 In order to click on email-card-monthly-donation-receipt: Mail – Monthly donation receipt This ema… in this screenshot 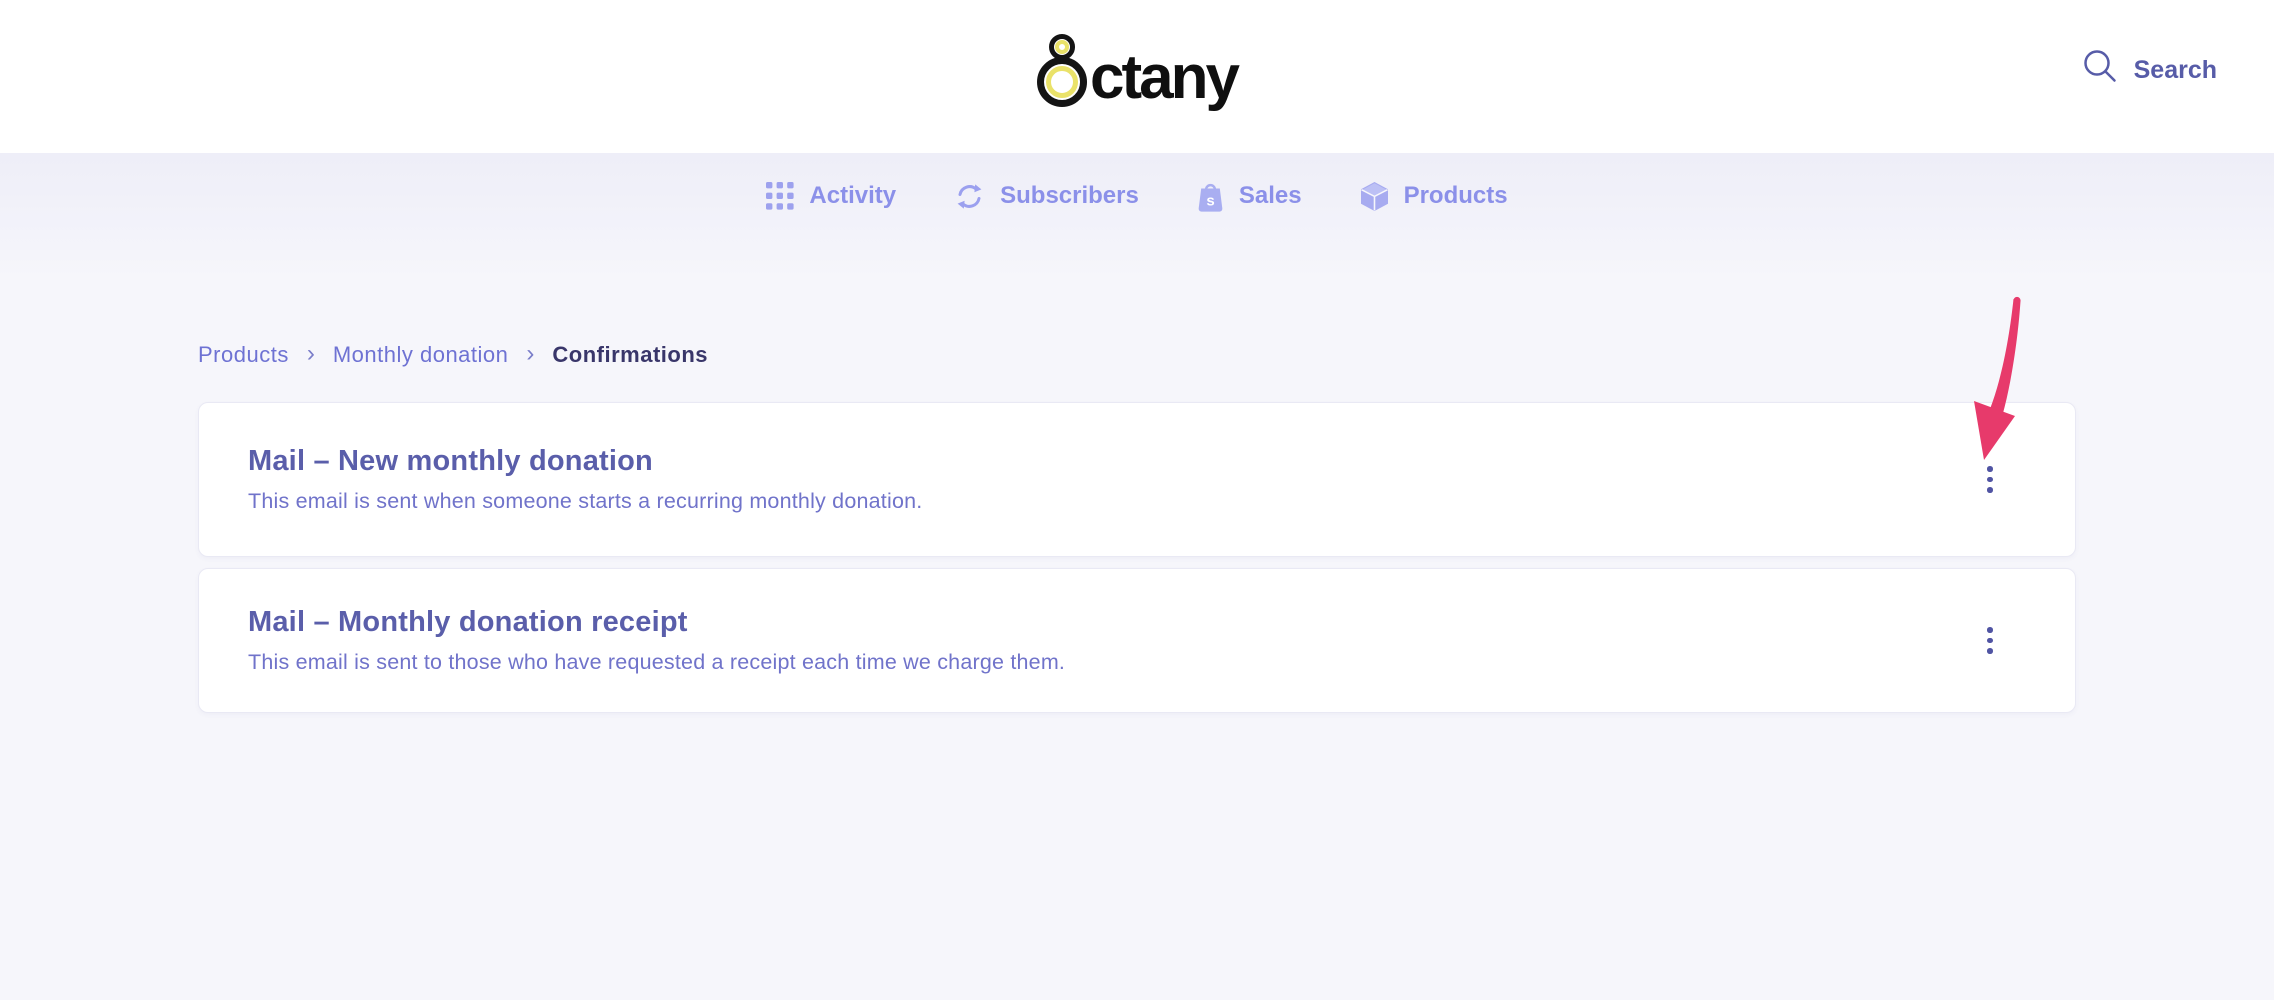, I will do `click(1137, 640)`.